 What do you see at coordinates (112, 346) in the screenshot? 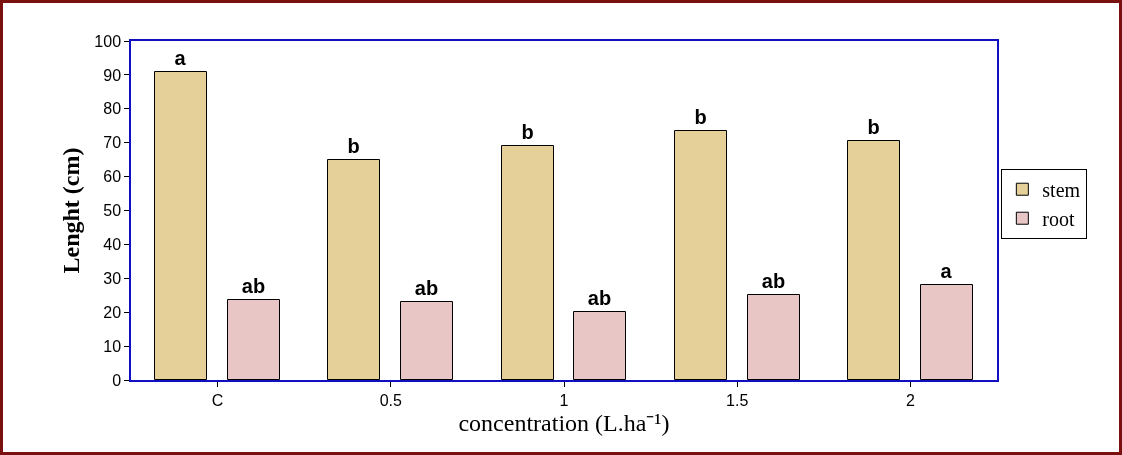
I see `y-tick-label: 10` at bounding box center [112, 346].